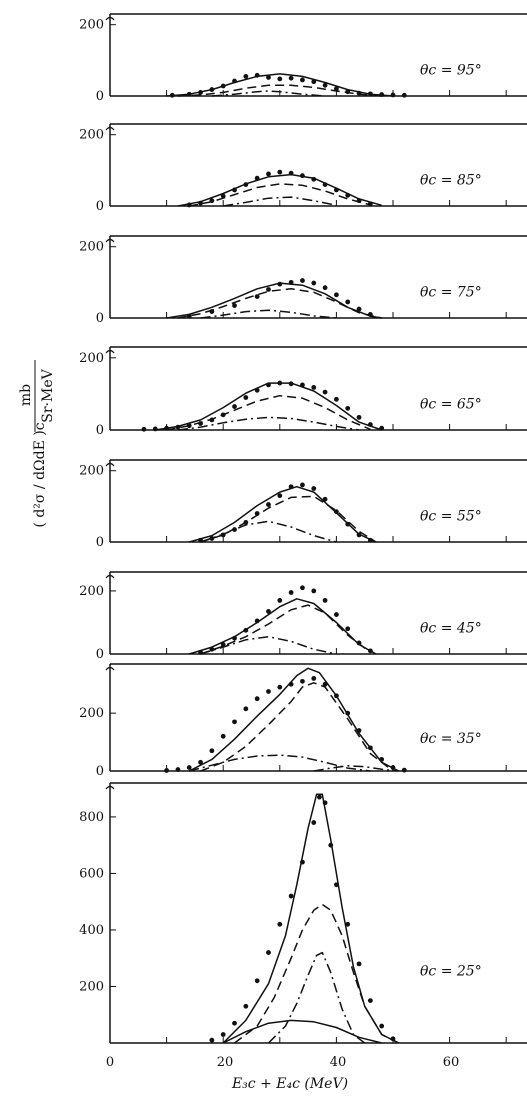 The height and width of the screenshot is (1096, 527). I want to click on y-axis-title: ( d²σ / dΩdE )c mb Sr·MeV, so click(37, 444).